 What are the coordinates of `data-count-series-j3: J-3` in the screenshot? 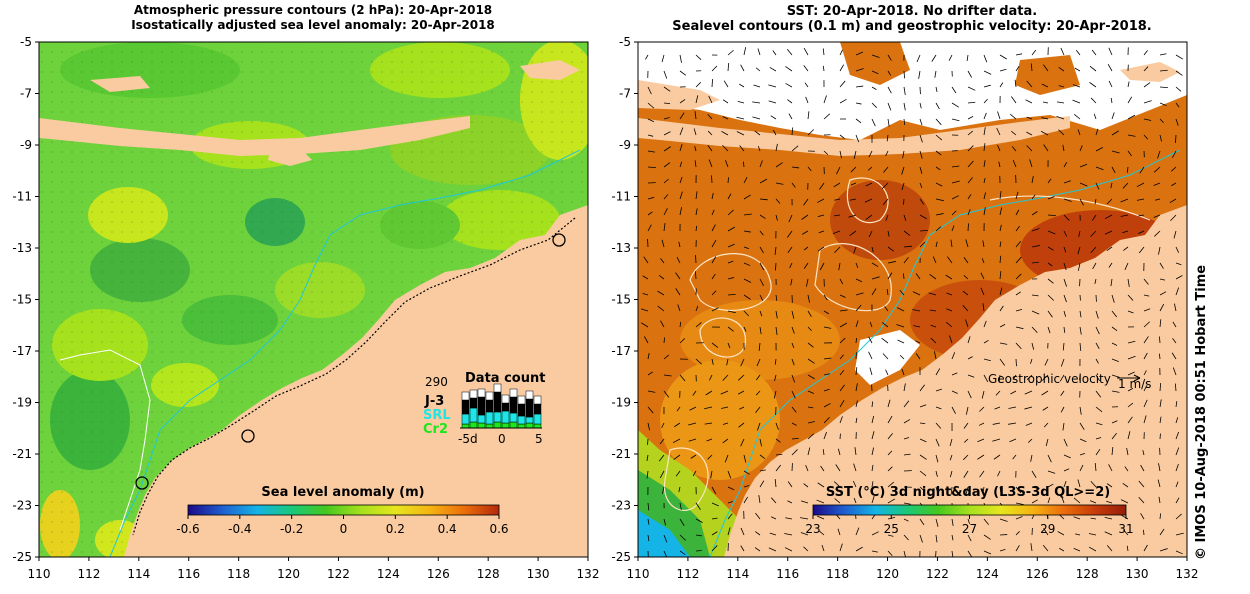 It's located at (434, 401).